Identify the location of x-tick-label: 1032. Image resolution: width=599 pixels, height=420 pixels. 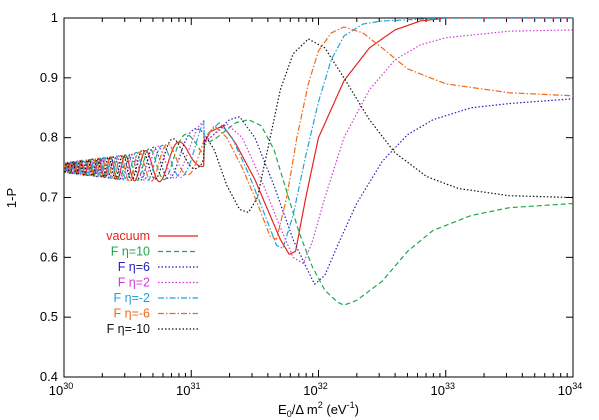
(315, 389).